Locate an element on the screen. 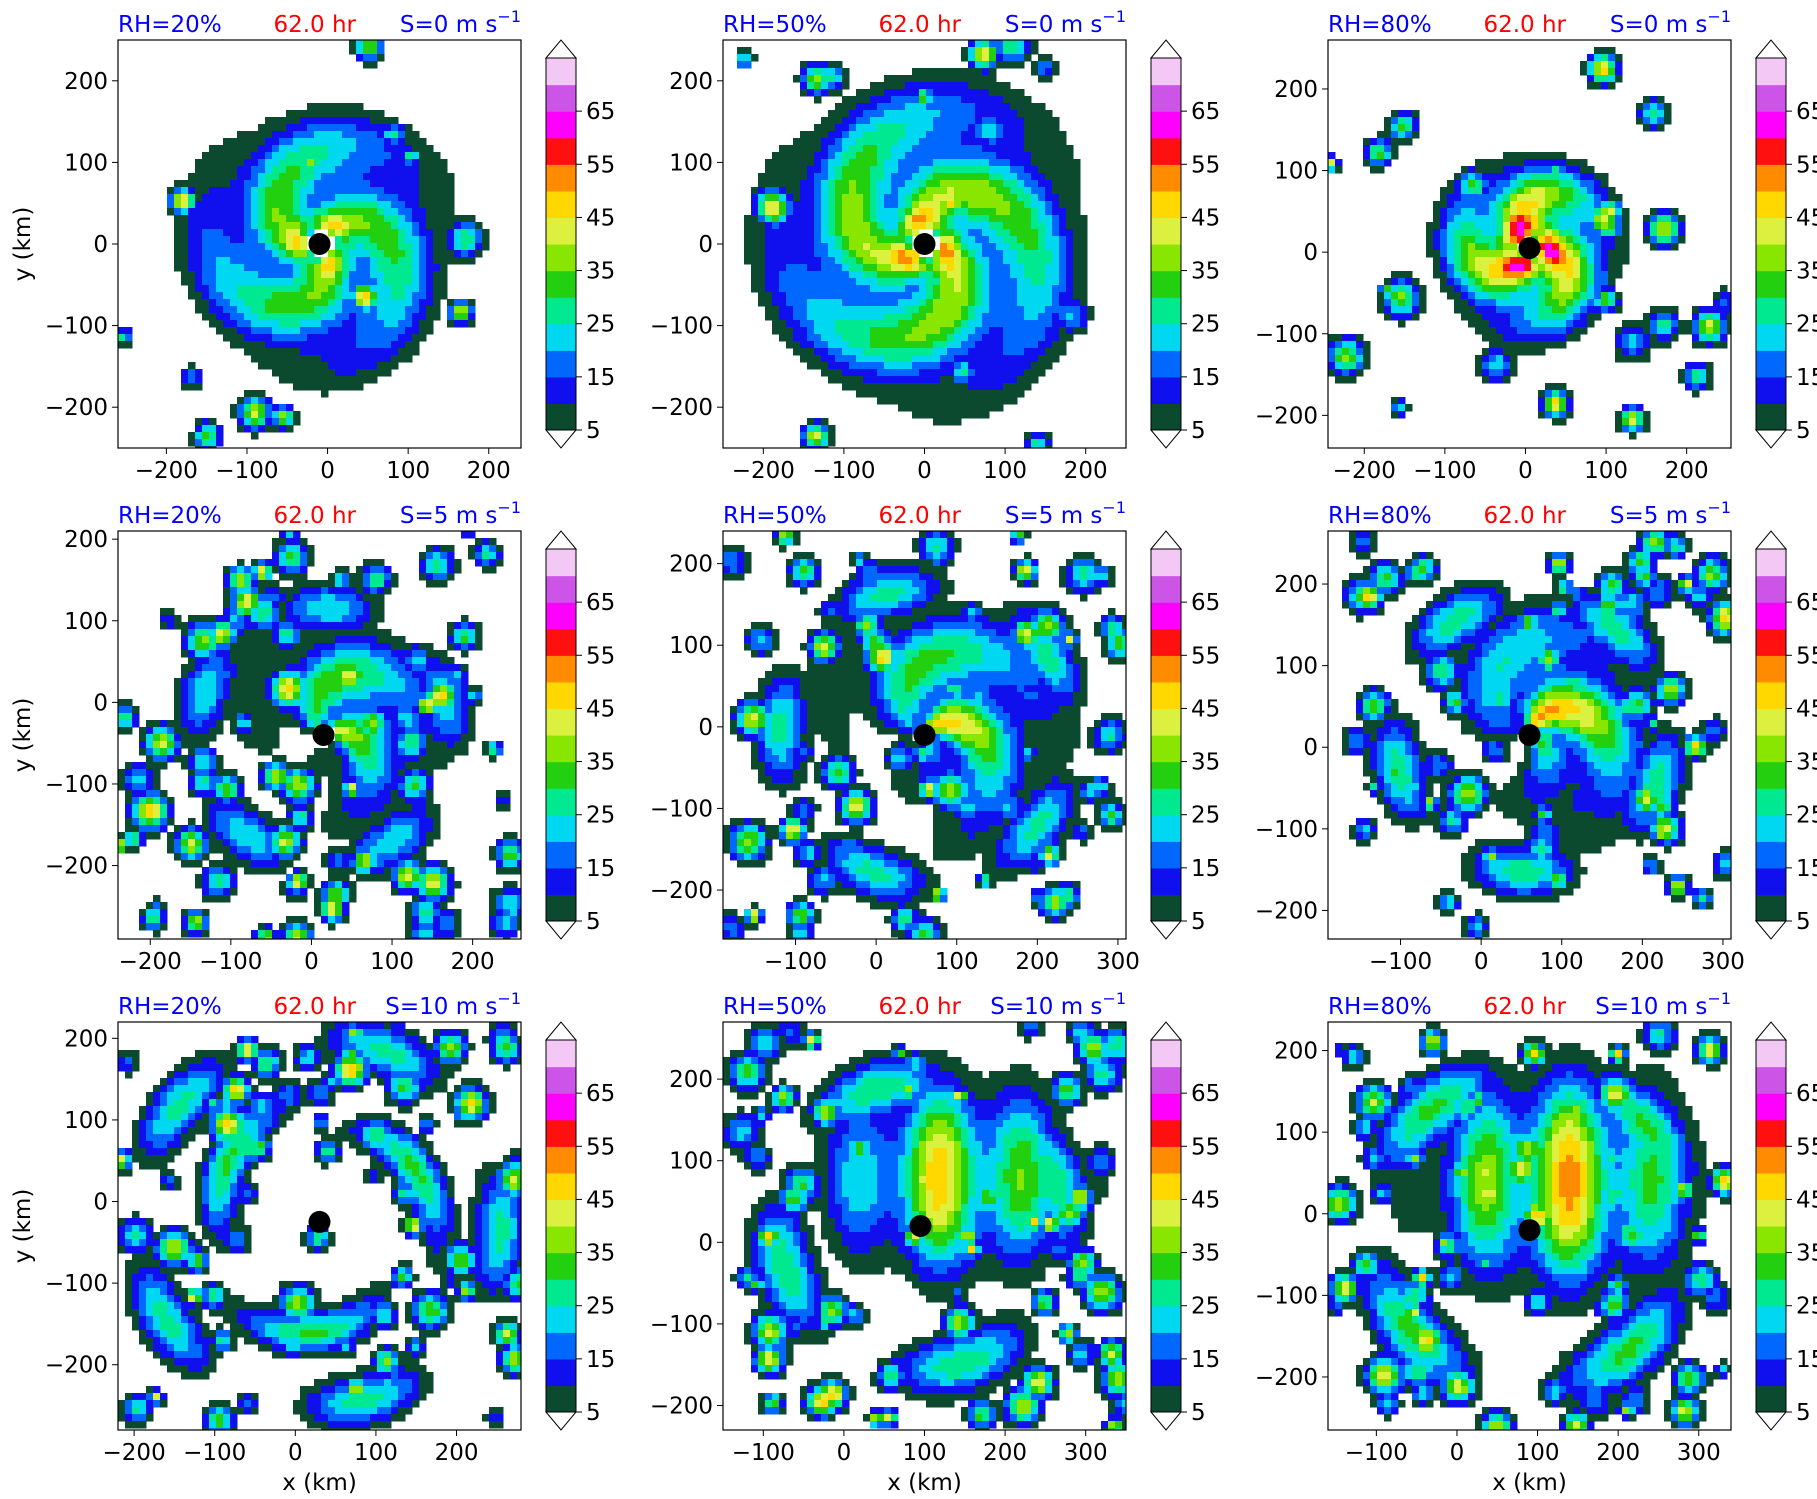 Image resolution: width=1817 pixels, height=1499 pixels. x-tick-label: −200 is located at coordinates (134, 1453).